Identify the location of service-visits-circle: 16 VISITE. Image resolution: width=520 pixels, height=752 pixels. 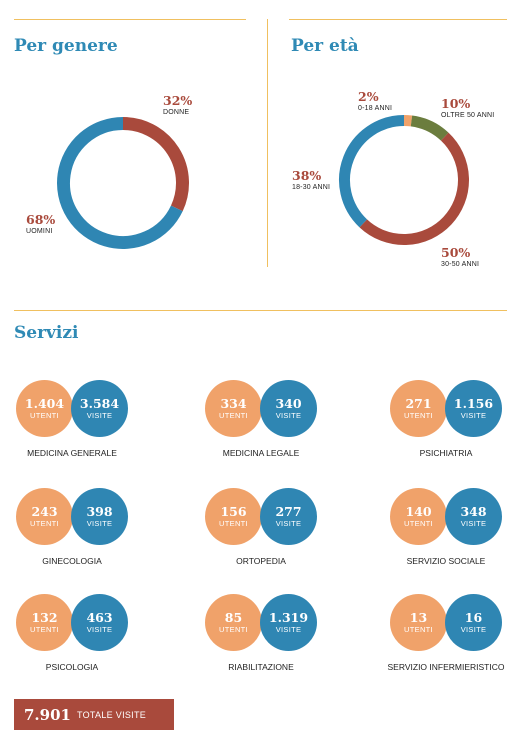
(473, 622).